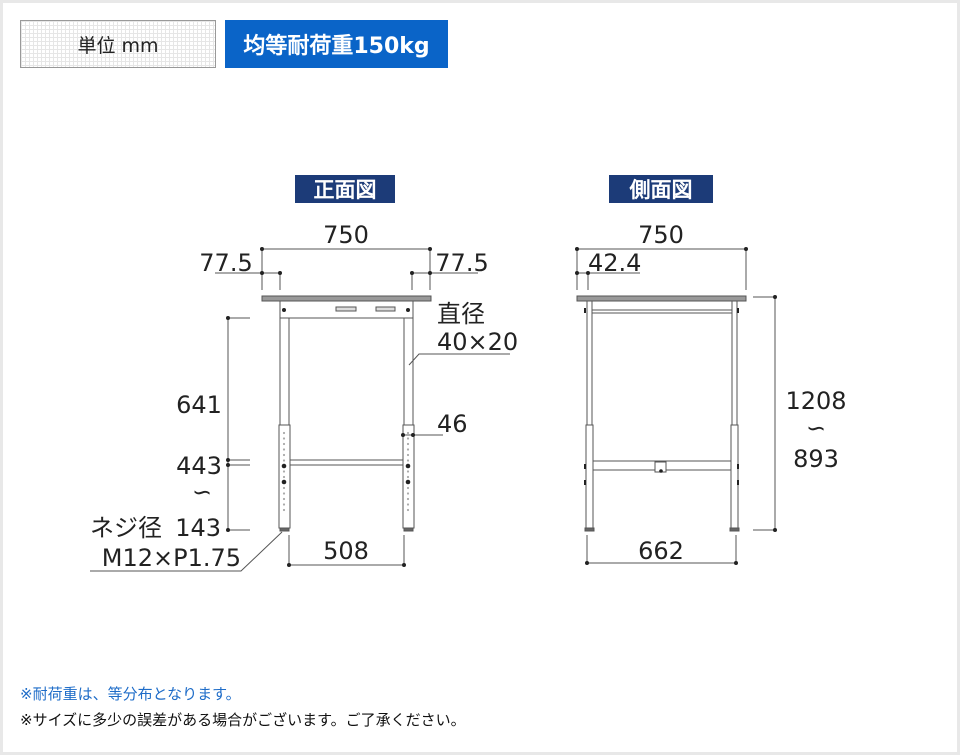 This screenshot has height=755, width=960. What do you see at coordinates (202, 492) in the screenshot?
I see `range-symbol: ∽` at bounding box center [202, 492].